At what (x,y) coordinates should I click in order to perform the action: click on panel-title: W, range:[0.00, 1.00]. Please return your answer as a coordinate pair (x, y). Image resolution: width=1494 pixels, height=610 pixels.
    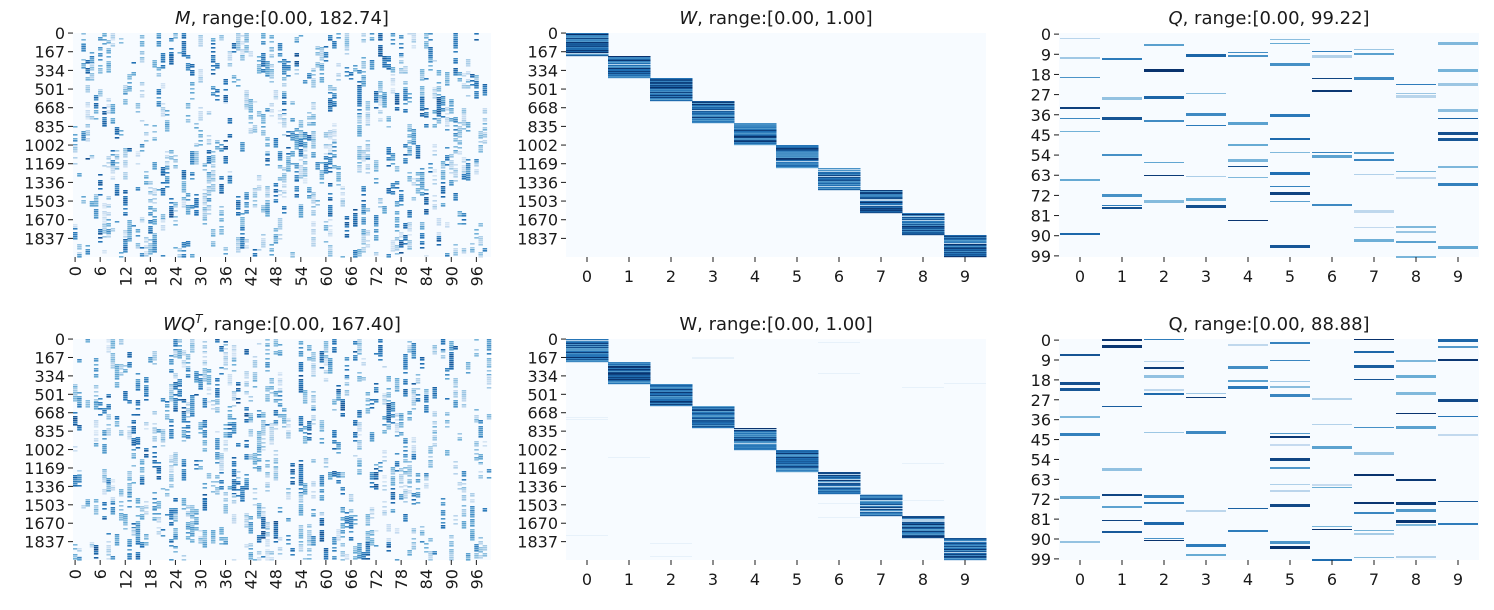
    Looking at the image, I should click on (775, 18).